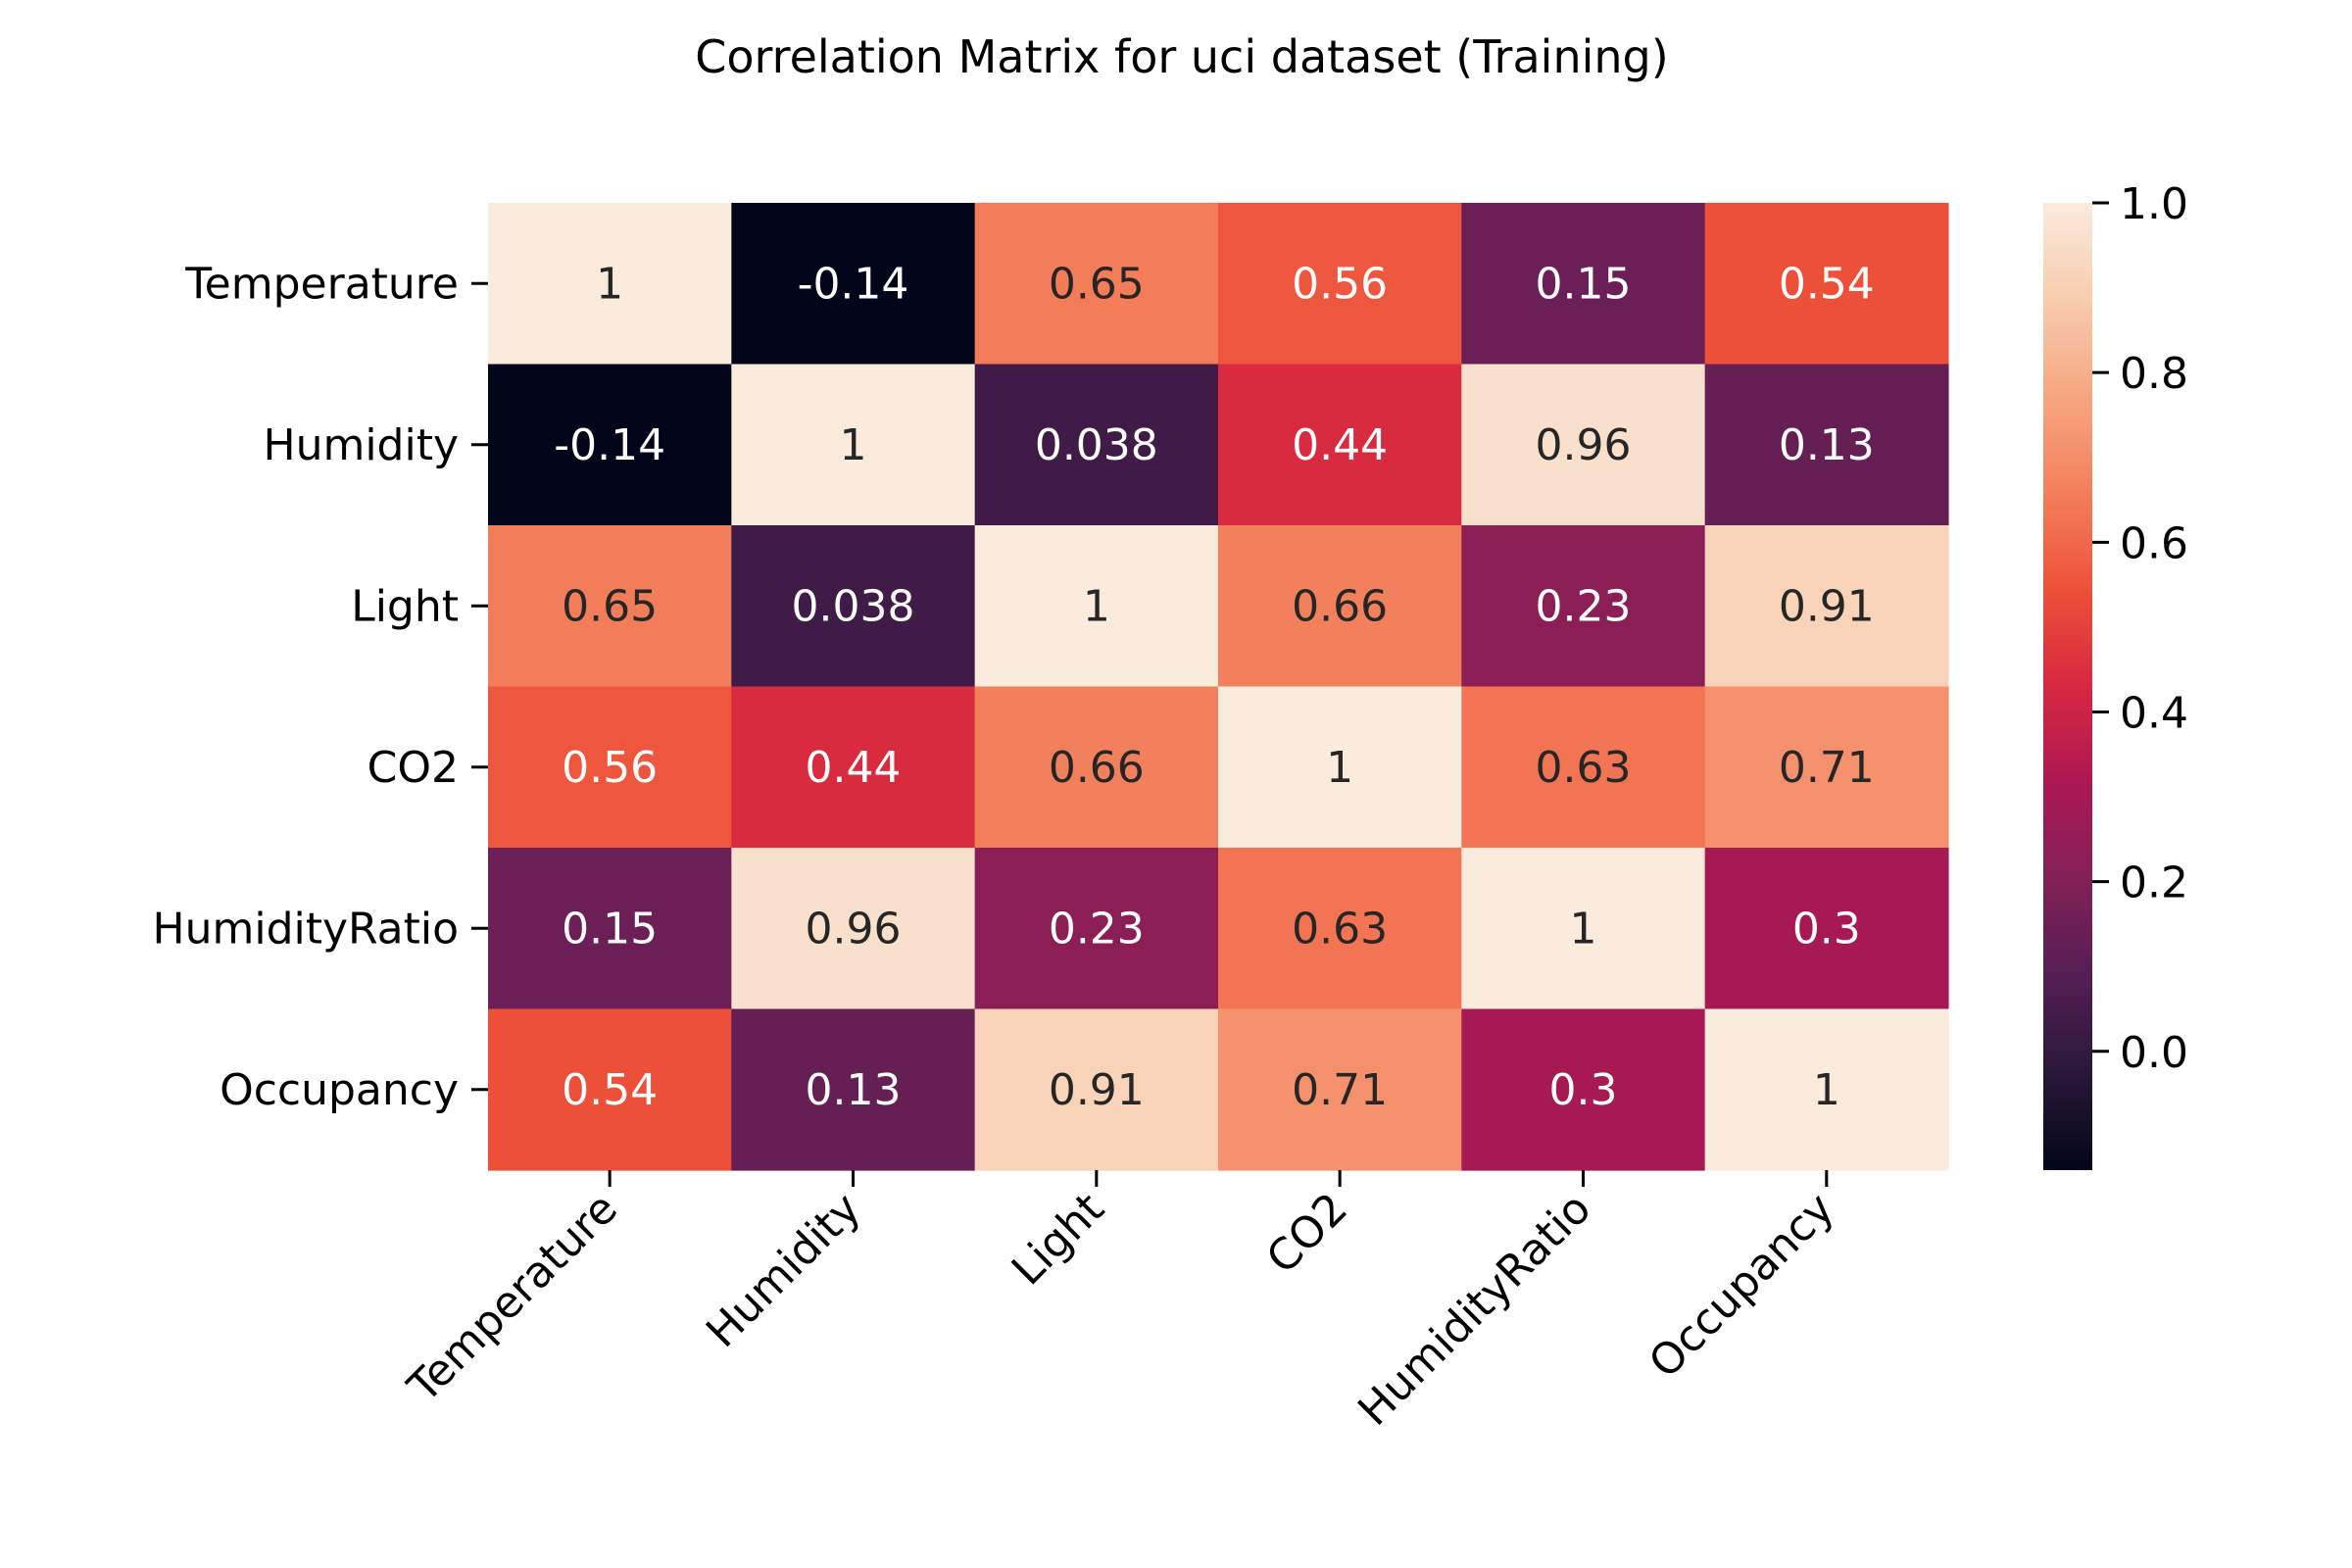 Image resolution: width=2352 pixels, height=1568 pixels. I want to click on y-tick-label: Humidity, so click(361, 445).